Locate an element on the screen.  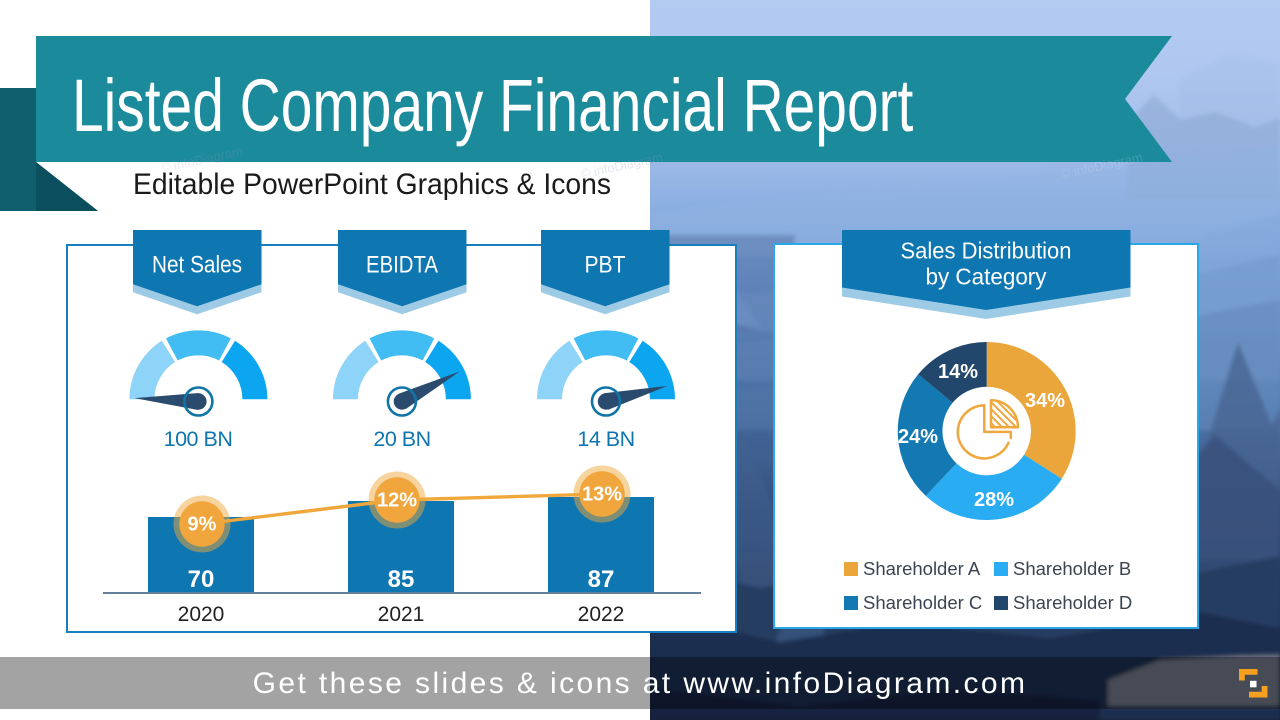
svg-text: by Category is located at coordinates (986, 276).